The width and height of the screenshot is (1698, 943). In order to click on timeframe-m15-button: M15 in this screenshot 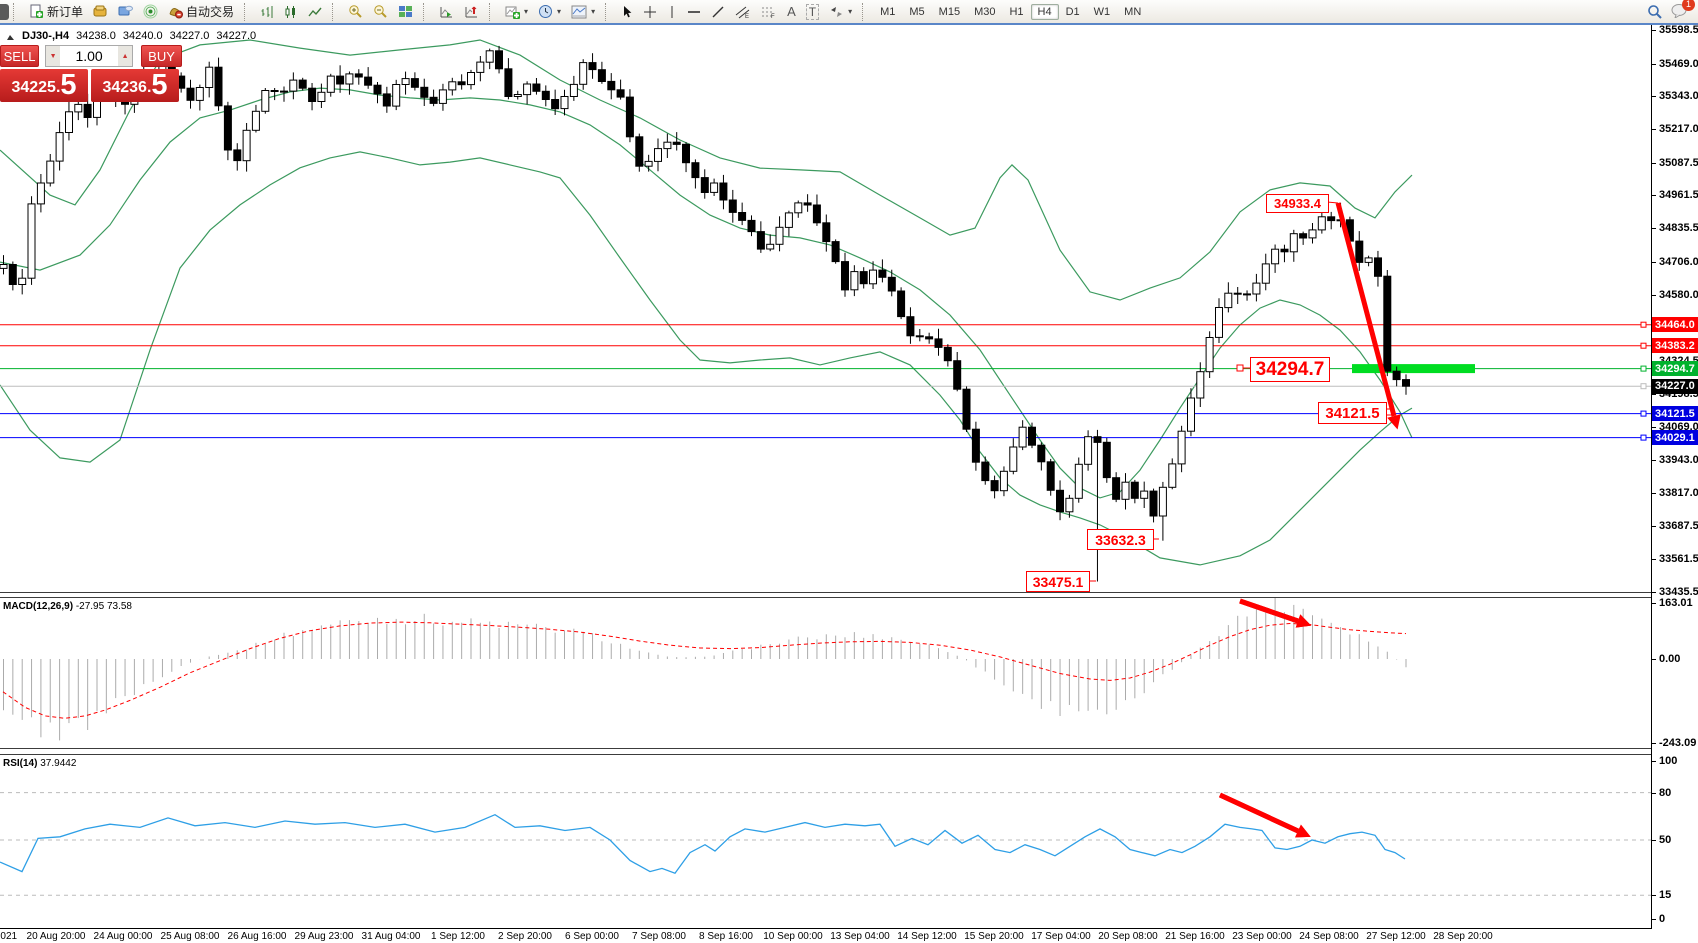, I will do `click(949, 11)`.